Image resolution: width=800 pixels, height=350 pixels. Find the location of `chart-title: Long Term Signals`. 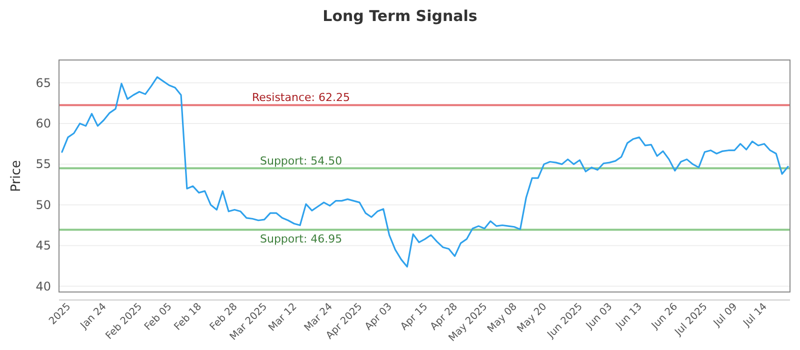

chart-title: Long Term Signals is located at coordinates (400, 16).